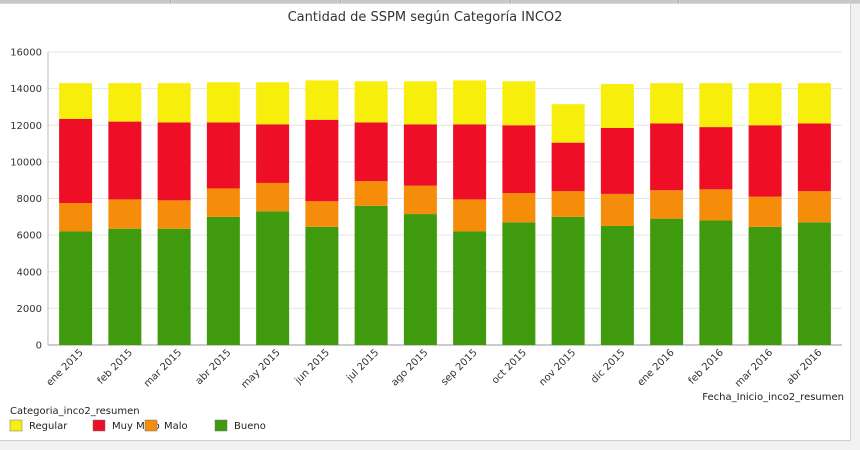  I want to click on y-tick-label: 14000, so click(26, 89).